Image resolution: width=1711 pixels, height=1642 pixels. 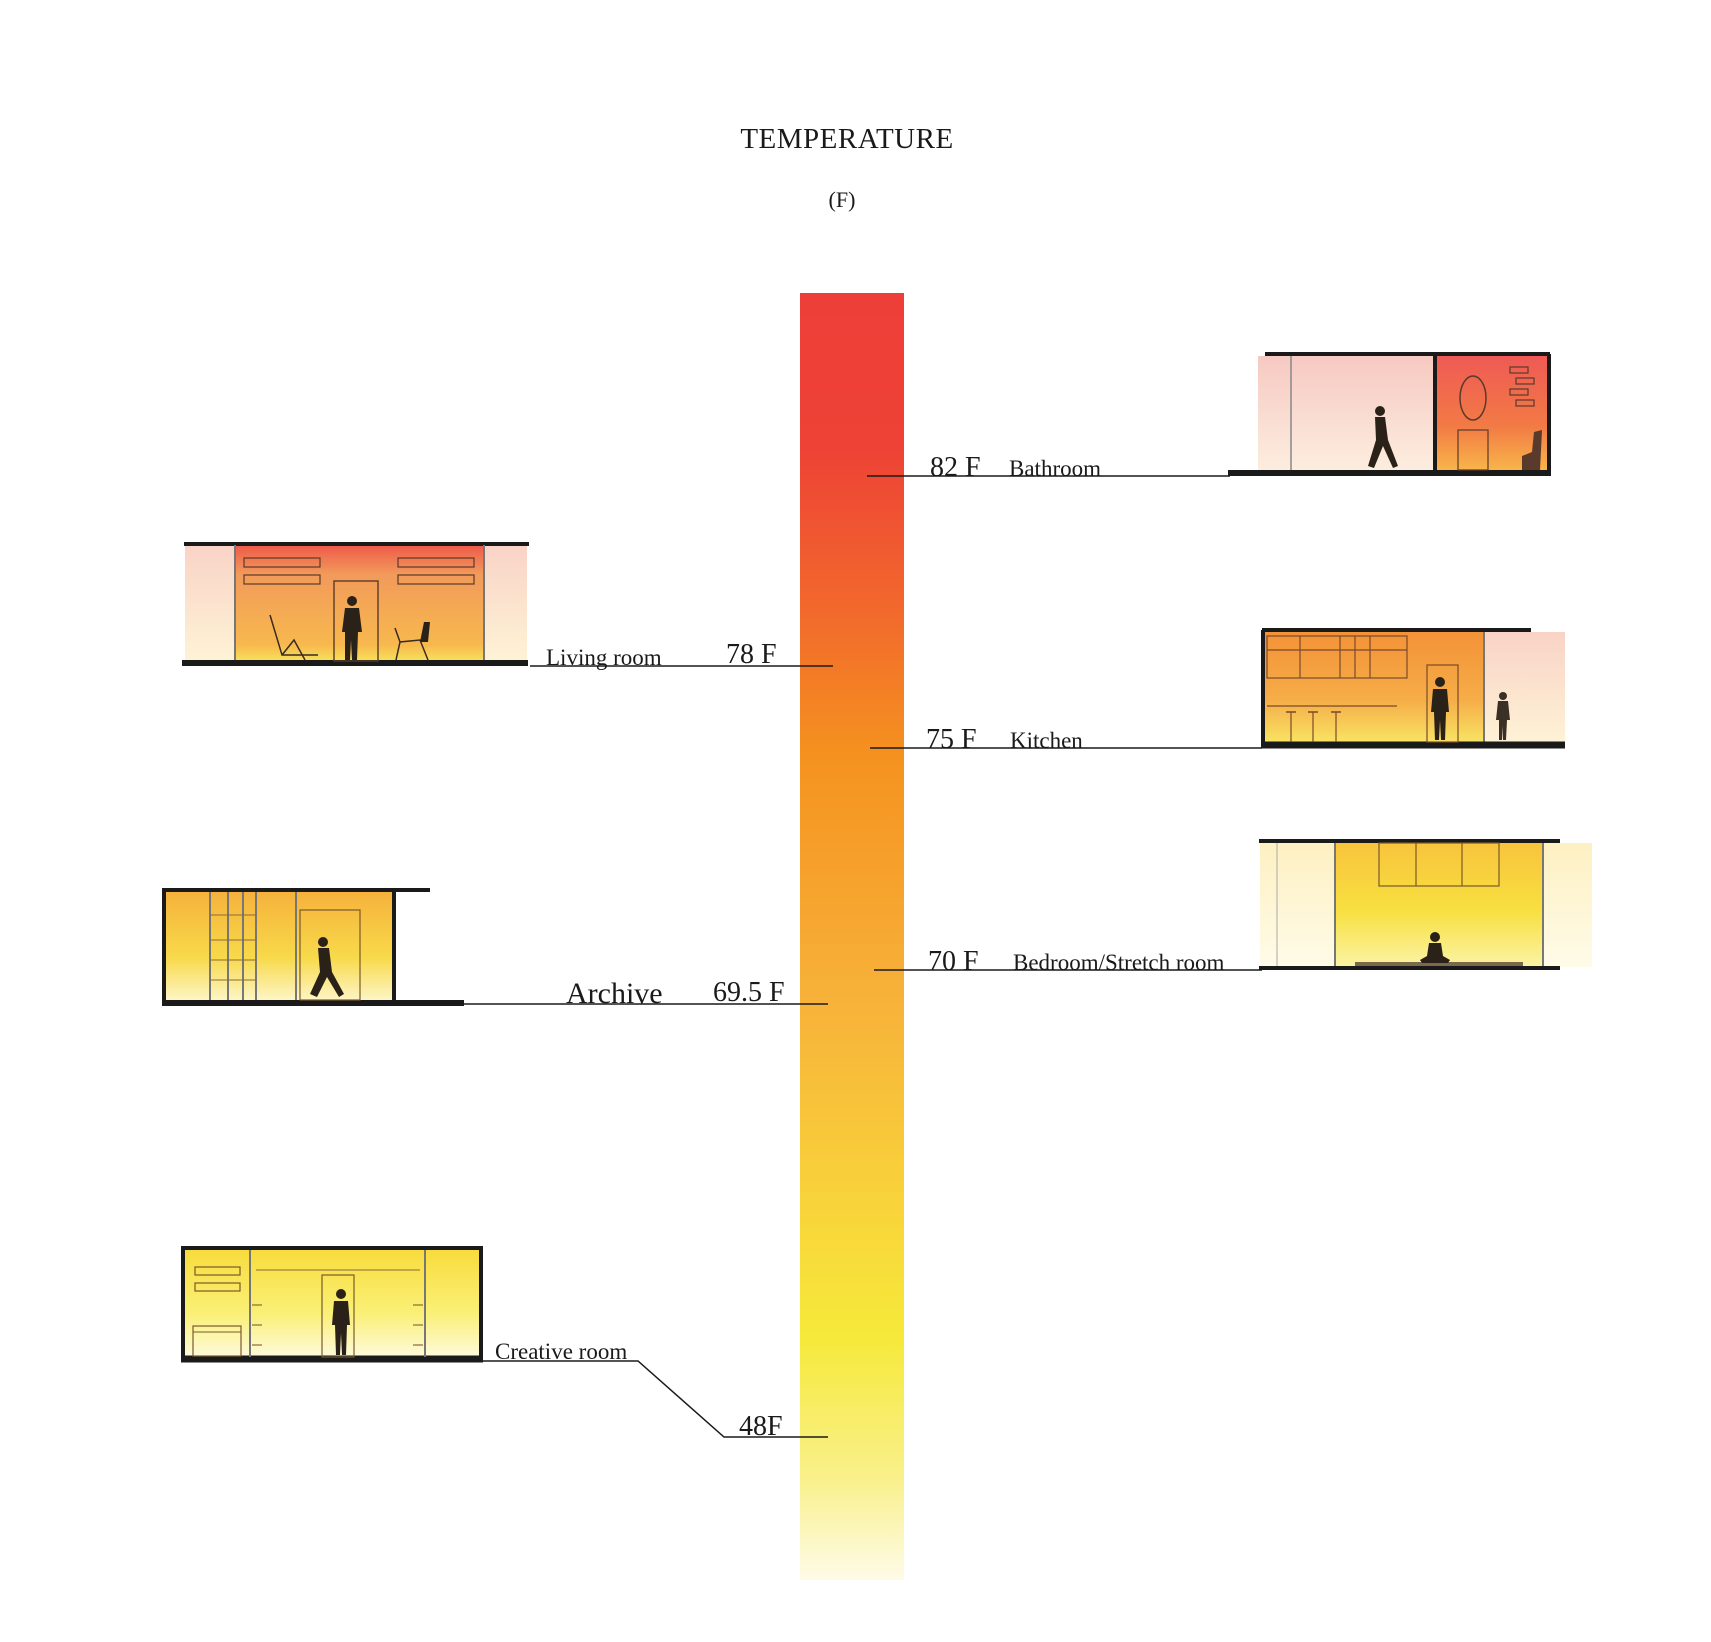 What do you see at coordinates (749, 992) in the screenshot?
I see `temp-label-archive: 69.5 F` at bounding box center [749, 992].